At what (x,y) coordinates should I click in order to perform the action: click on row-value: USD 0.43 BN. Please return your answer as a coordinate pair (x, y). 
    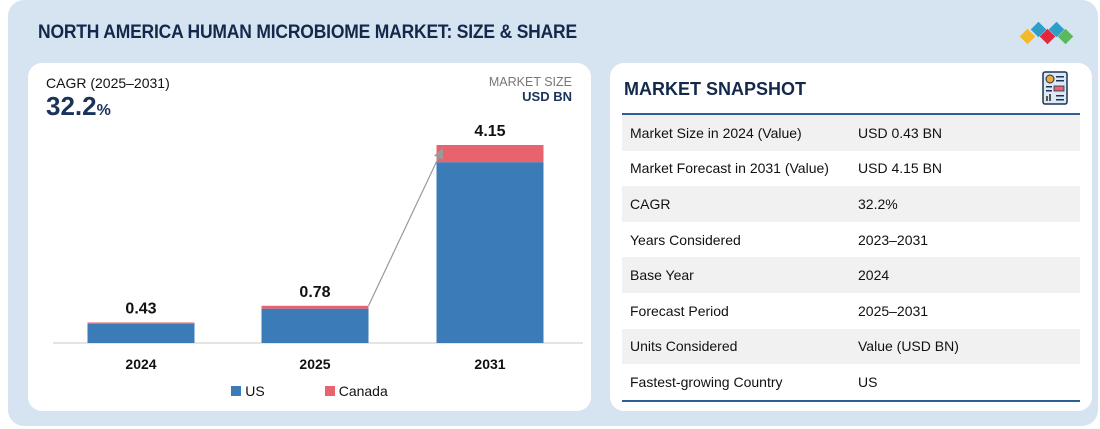
    Looking at the image, I should click on (900, 132).